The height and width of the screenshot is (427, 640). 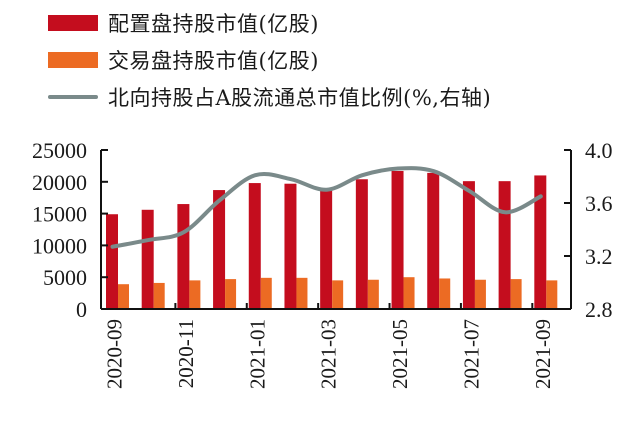 I want to click on legend-label-allocation: 配置盘持股市值(亿股), so click(x=213, y=23).